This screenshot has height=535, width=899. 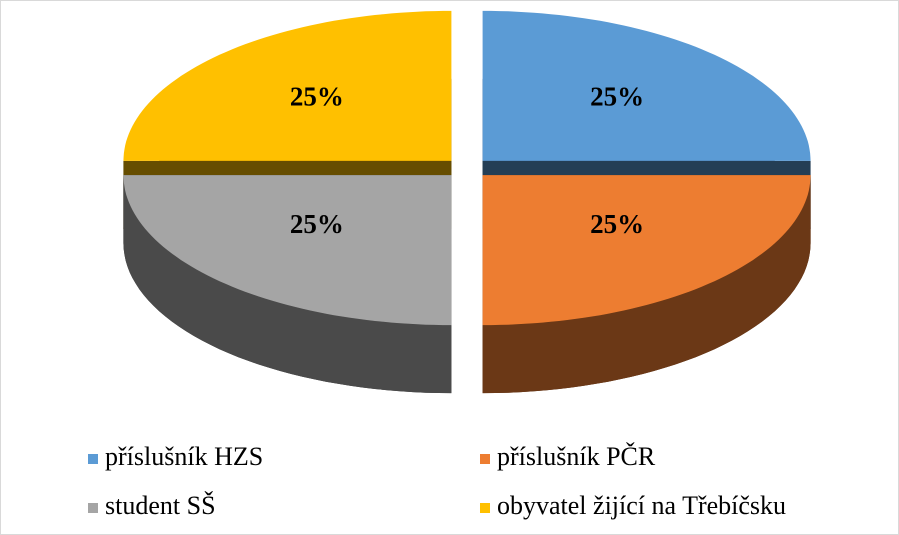 I want to click on legend-label: příslušník HZS, so click(x=184, y=456).